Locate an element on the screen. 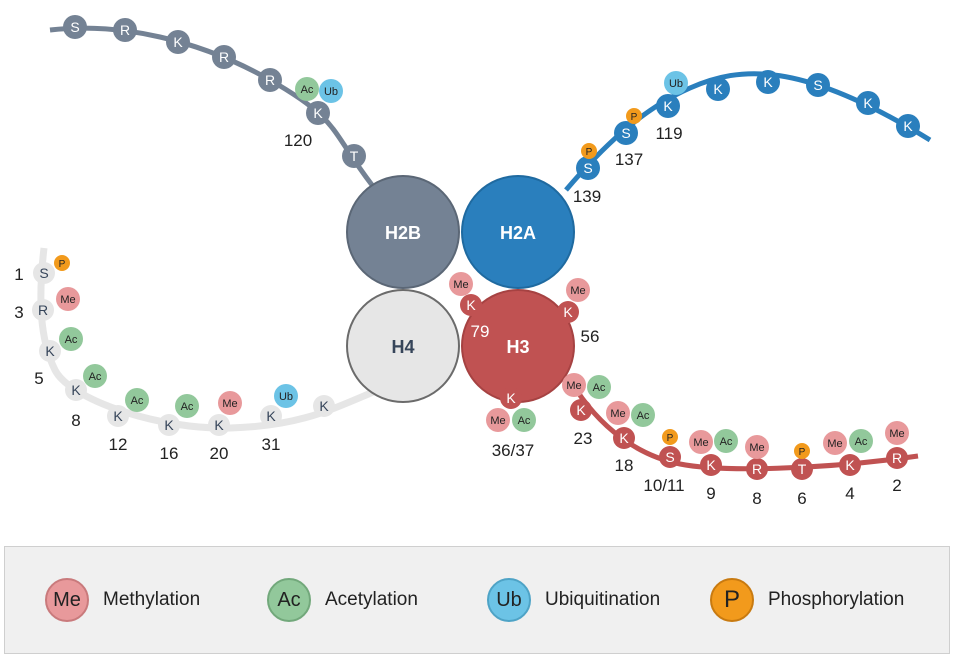 This screenshot has width=958, height=661. position-label: 119 is located at coordinates (668, 133).